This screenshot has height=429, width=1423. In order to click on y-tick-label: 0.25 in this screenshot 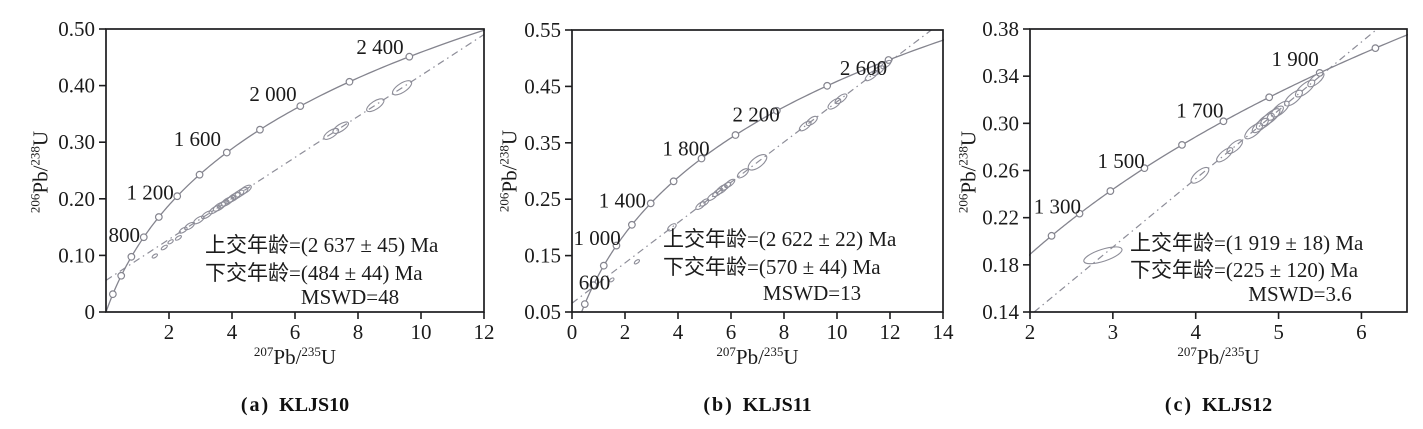, I will do `click(542, 199)`.